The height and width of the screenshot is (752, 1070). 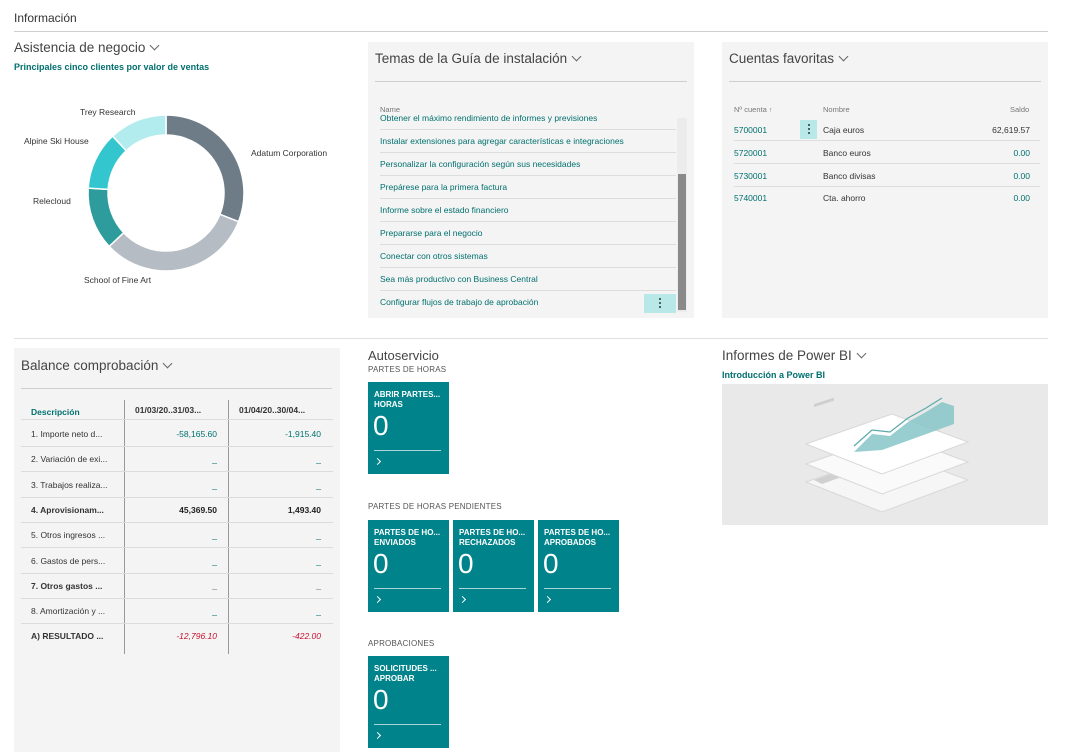 I want to click on account-balance-header: Saldo, so click(x=1020, y=109).